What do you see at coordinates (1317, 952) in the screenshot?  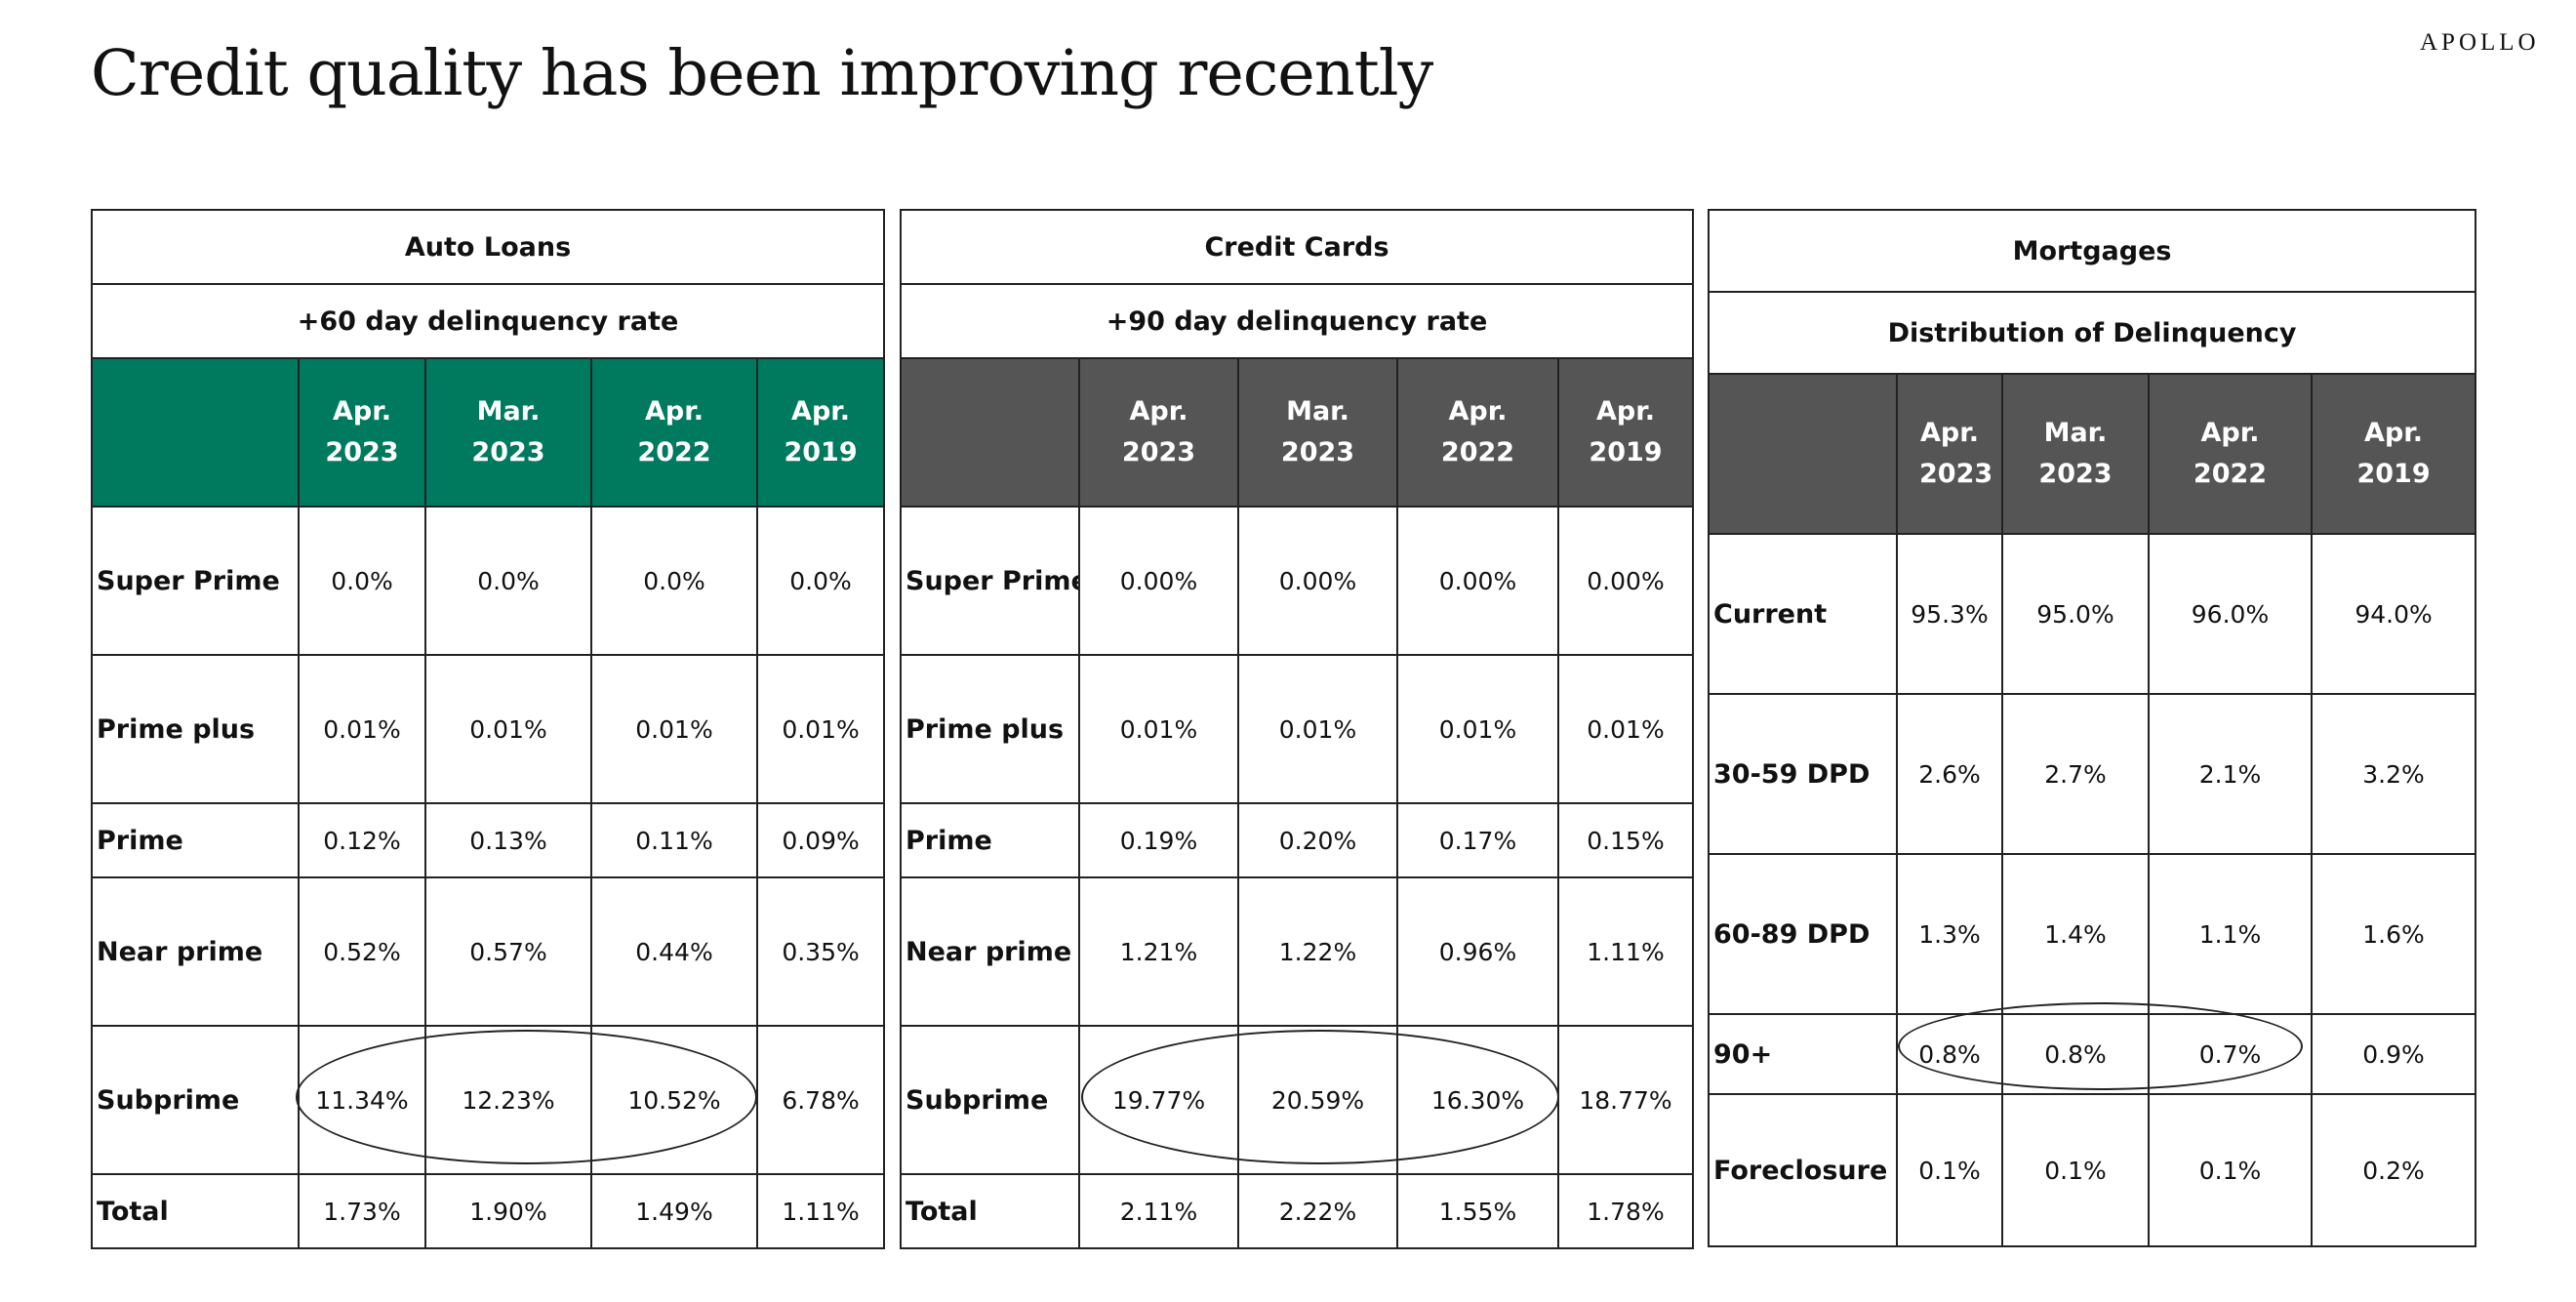 I see `value-cell: 1.22%` at bounding box center [1317, 952].